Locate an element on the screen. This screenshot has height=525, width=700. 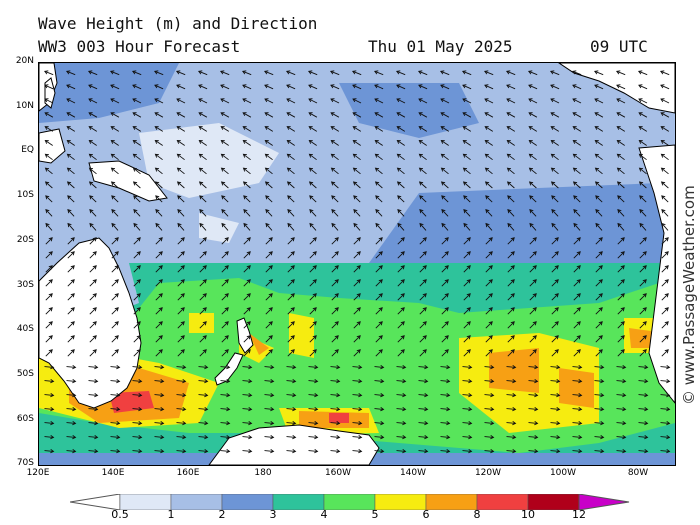
forecast-time: 09 UTC is located at coordinates (619, 46).